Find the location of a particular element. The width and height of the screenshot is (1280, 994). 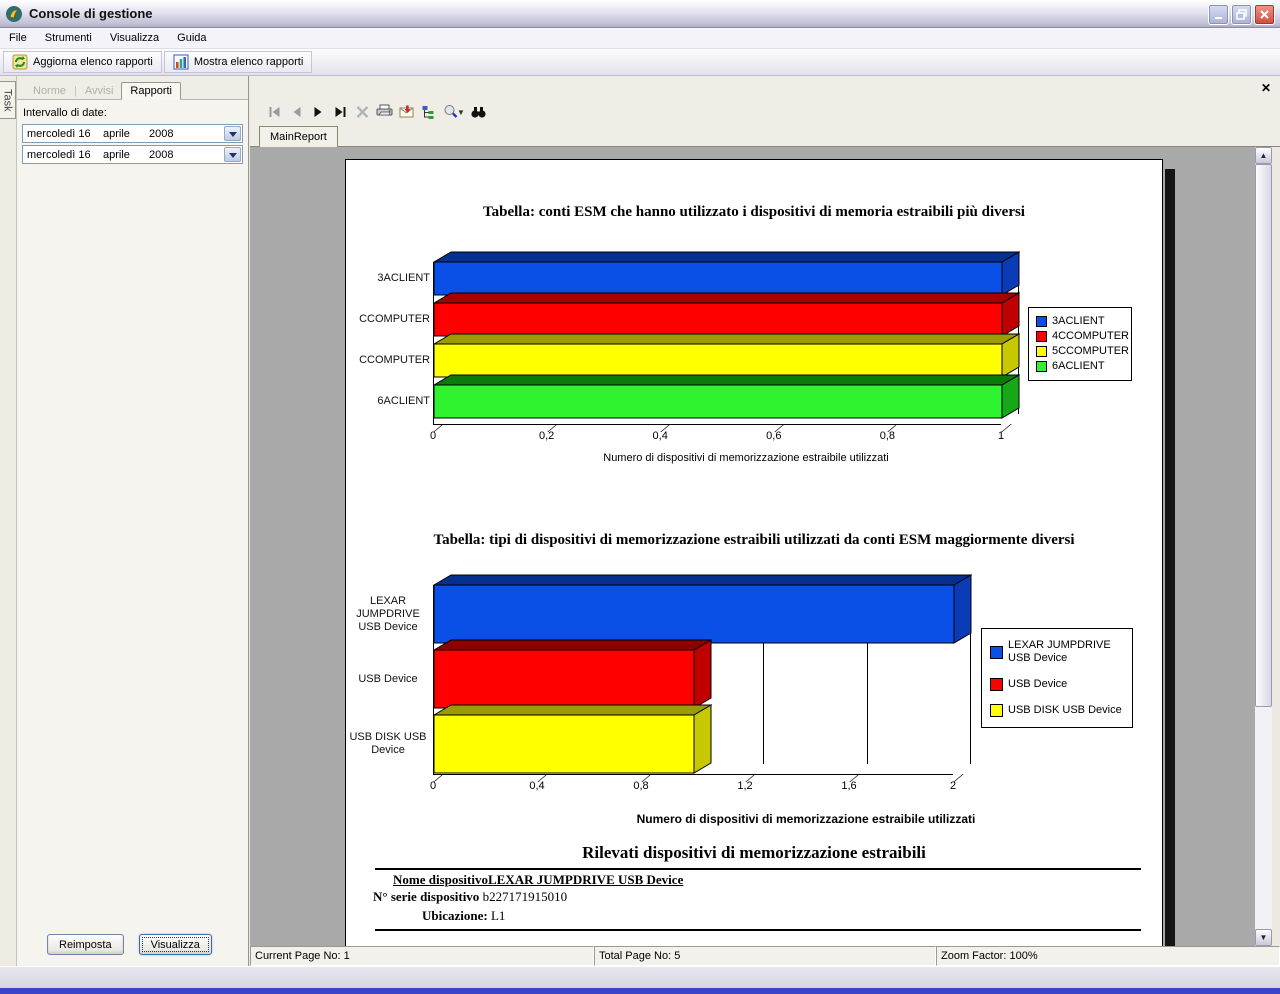

last-page-icon is located at coordinates (340, 112).